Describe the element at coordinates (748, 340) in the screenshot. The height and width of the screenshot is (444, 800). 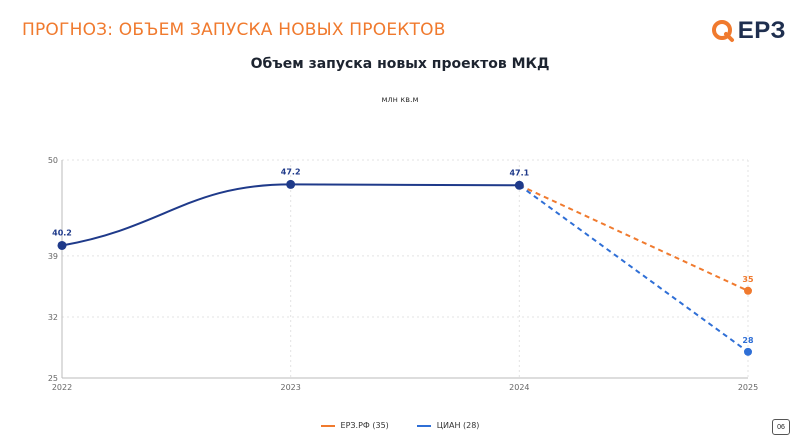
I see `series-label-1: 28` at that location.